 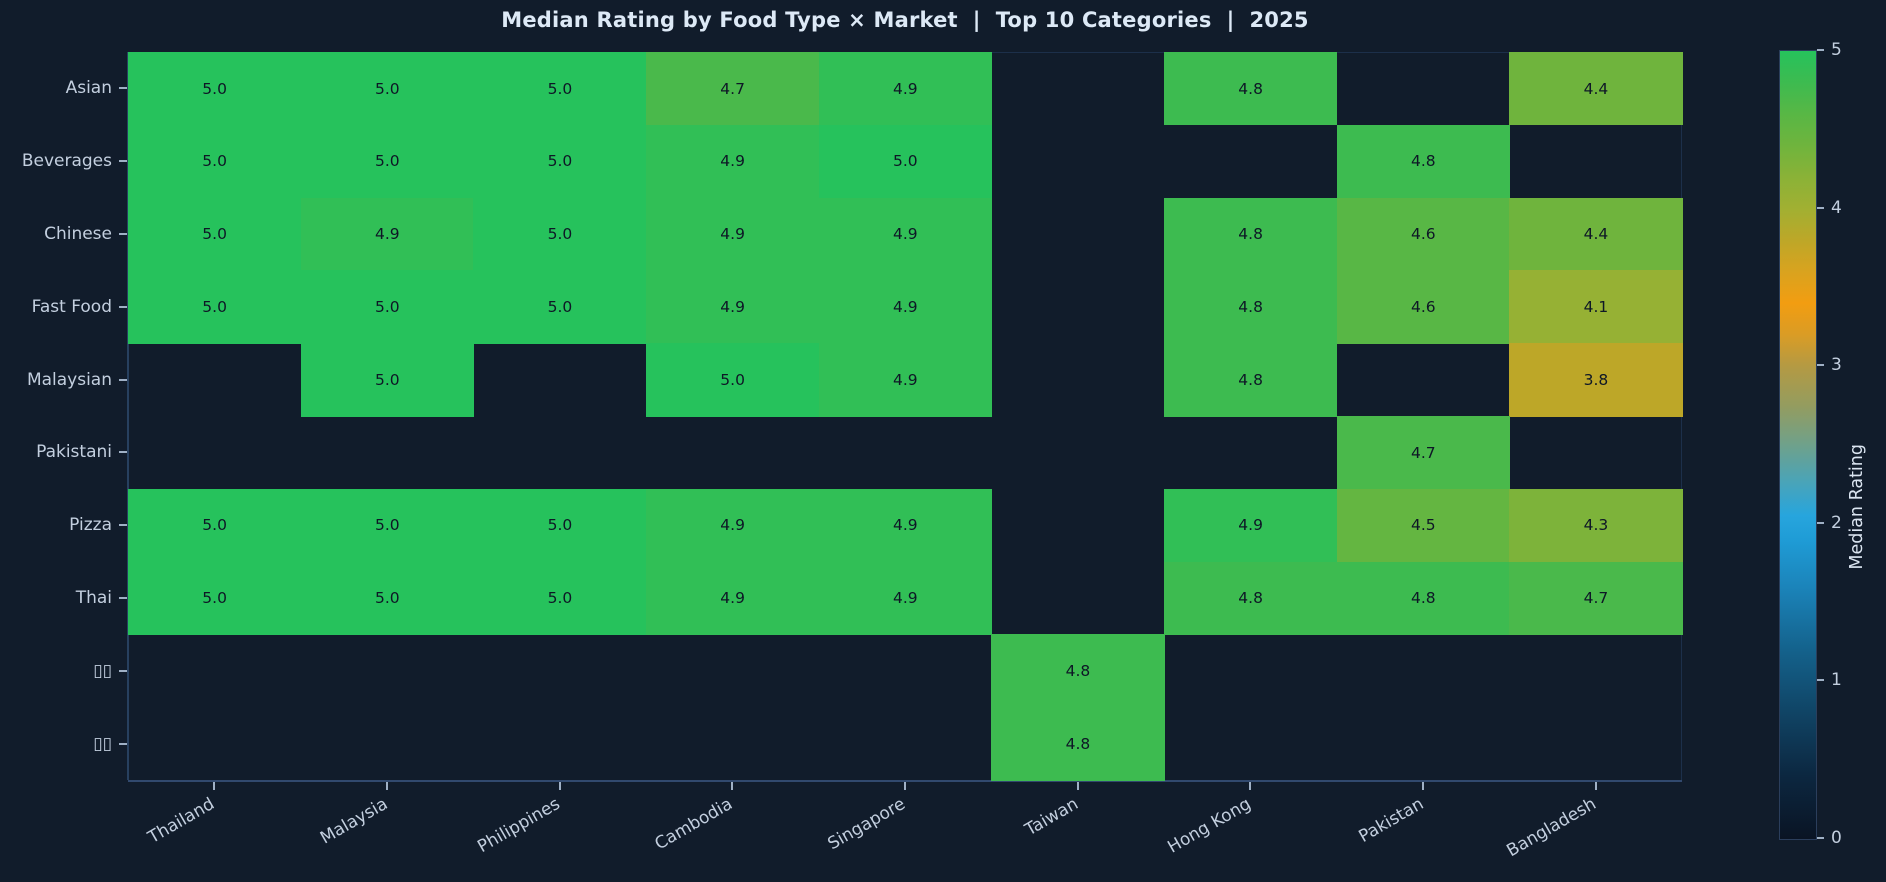 What do you see at coordinates (1423, 525) in the screenshot?
I see `heatmap-cell: 4.5` at bounding box center [1423, 525].